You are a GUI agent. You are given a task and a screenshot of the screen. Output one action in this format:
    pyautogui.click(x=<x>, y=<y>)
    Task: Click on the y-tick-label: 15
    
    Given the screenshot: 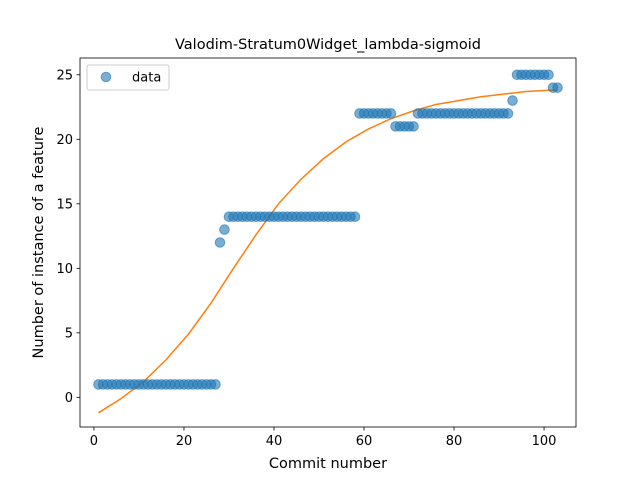 What is the action you would take?
    pyautogui.click(x=64, y=204)
    